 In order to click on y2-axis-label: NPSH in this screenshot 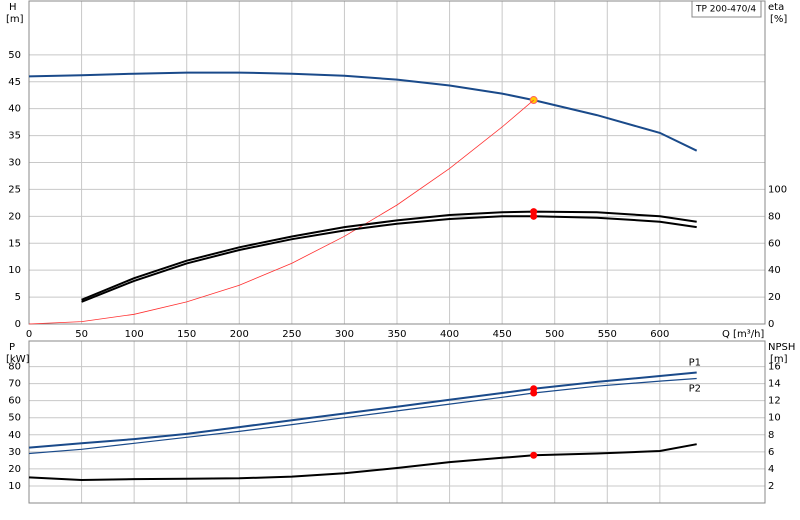, I will do `click(781, 347)`.